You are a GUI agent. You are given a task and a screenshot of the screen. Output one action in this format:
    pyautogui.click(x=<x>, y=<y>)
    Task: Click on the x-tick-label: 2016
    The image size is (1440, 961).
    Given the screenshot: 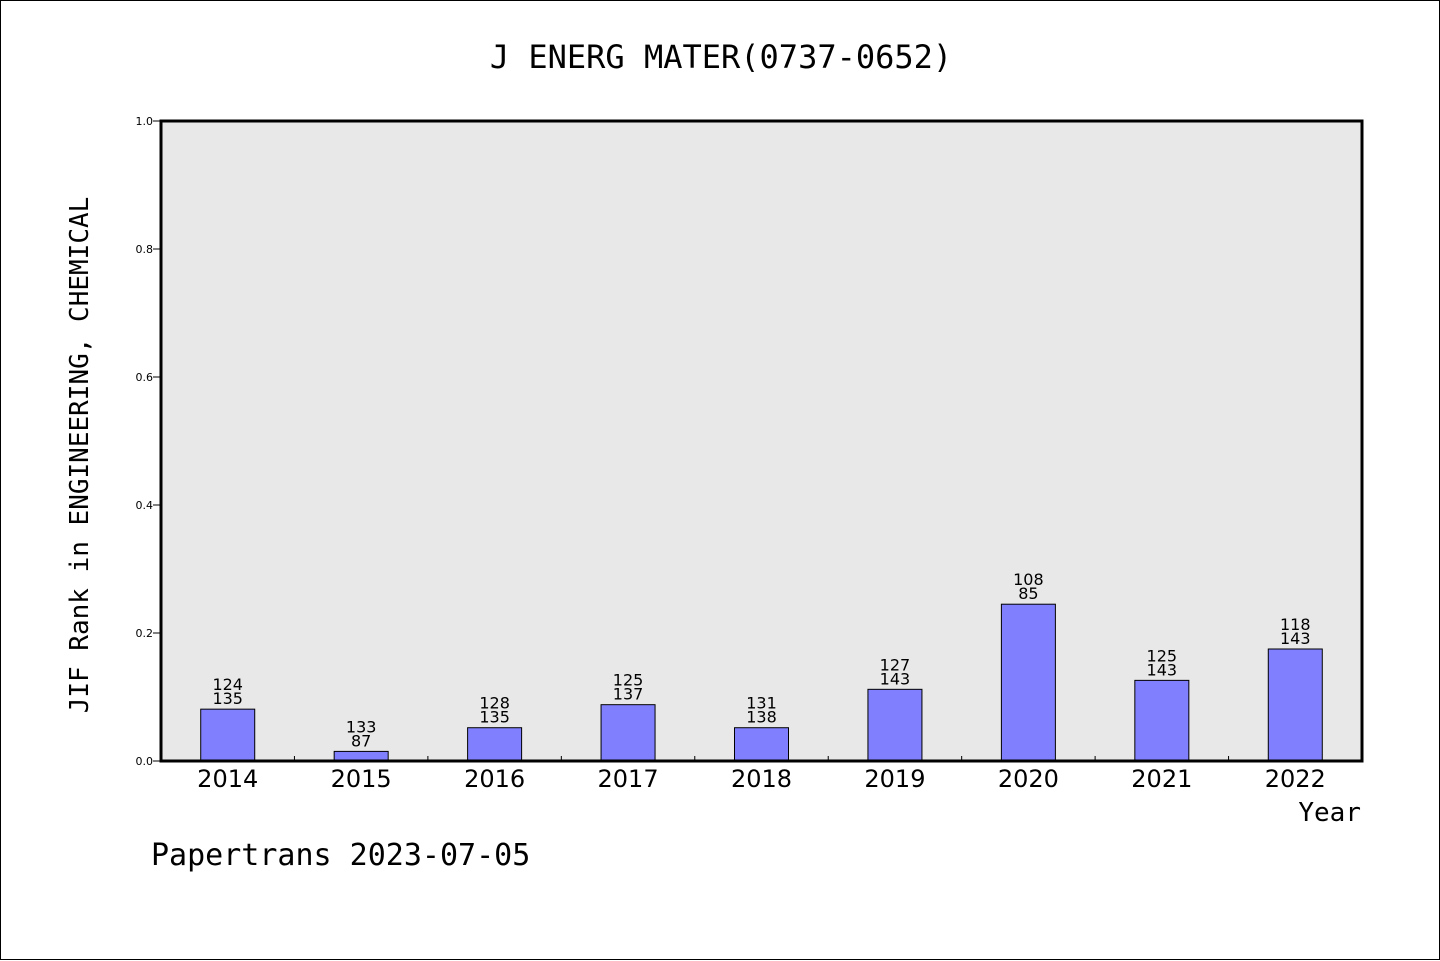 What is the action you would take?
    pyautogui.click(x=494, y=779)
    